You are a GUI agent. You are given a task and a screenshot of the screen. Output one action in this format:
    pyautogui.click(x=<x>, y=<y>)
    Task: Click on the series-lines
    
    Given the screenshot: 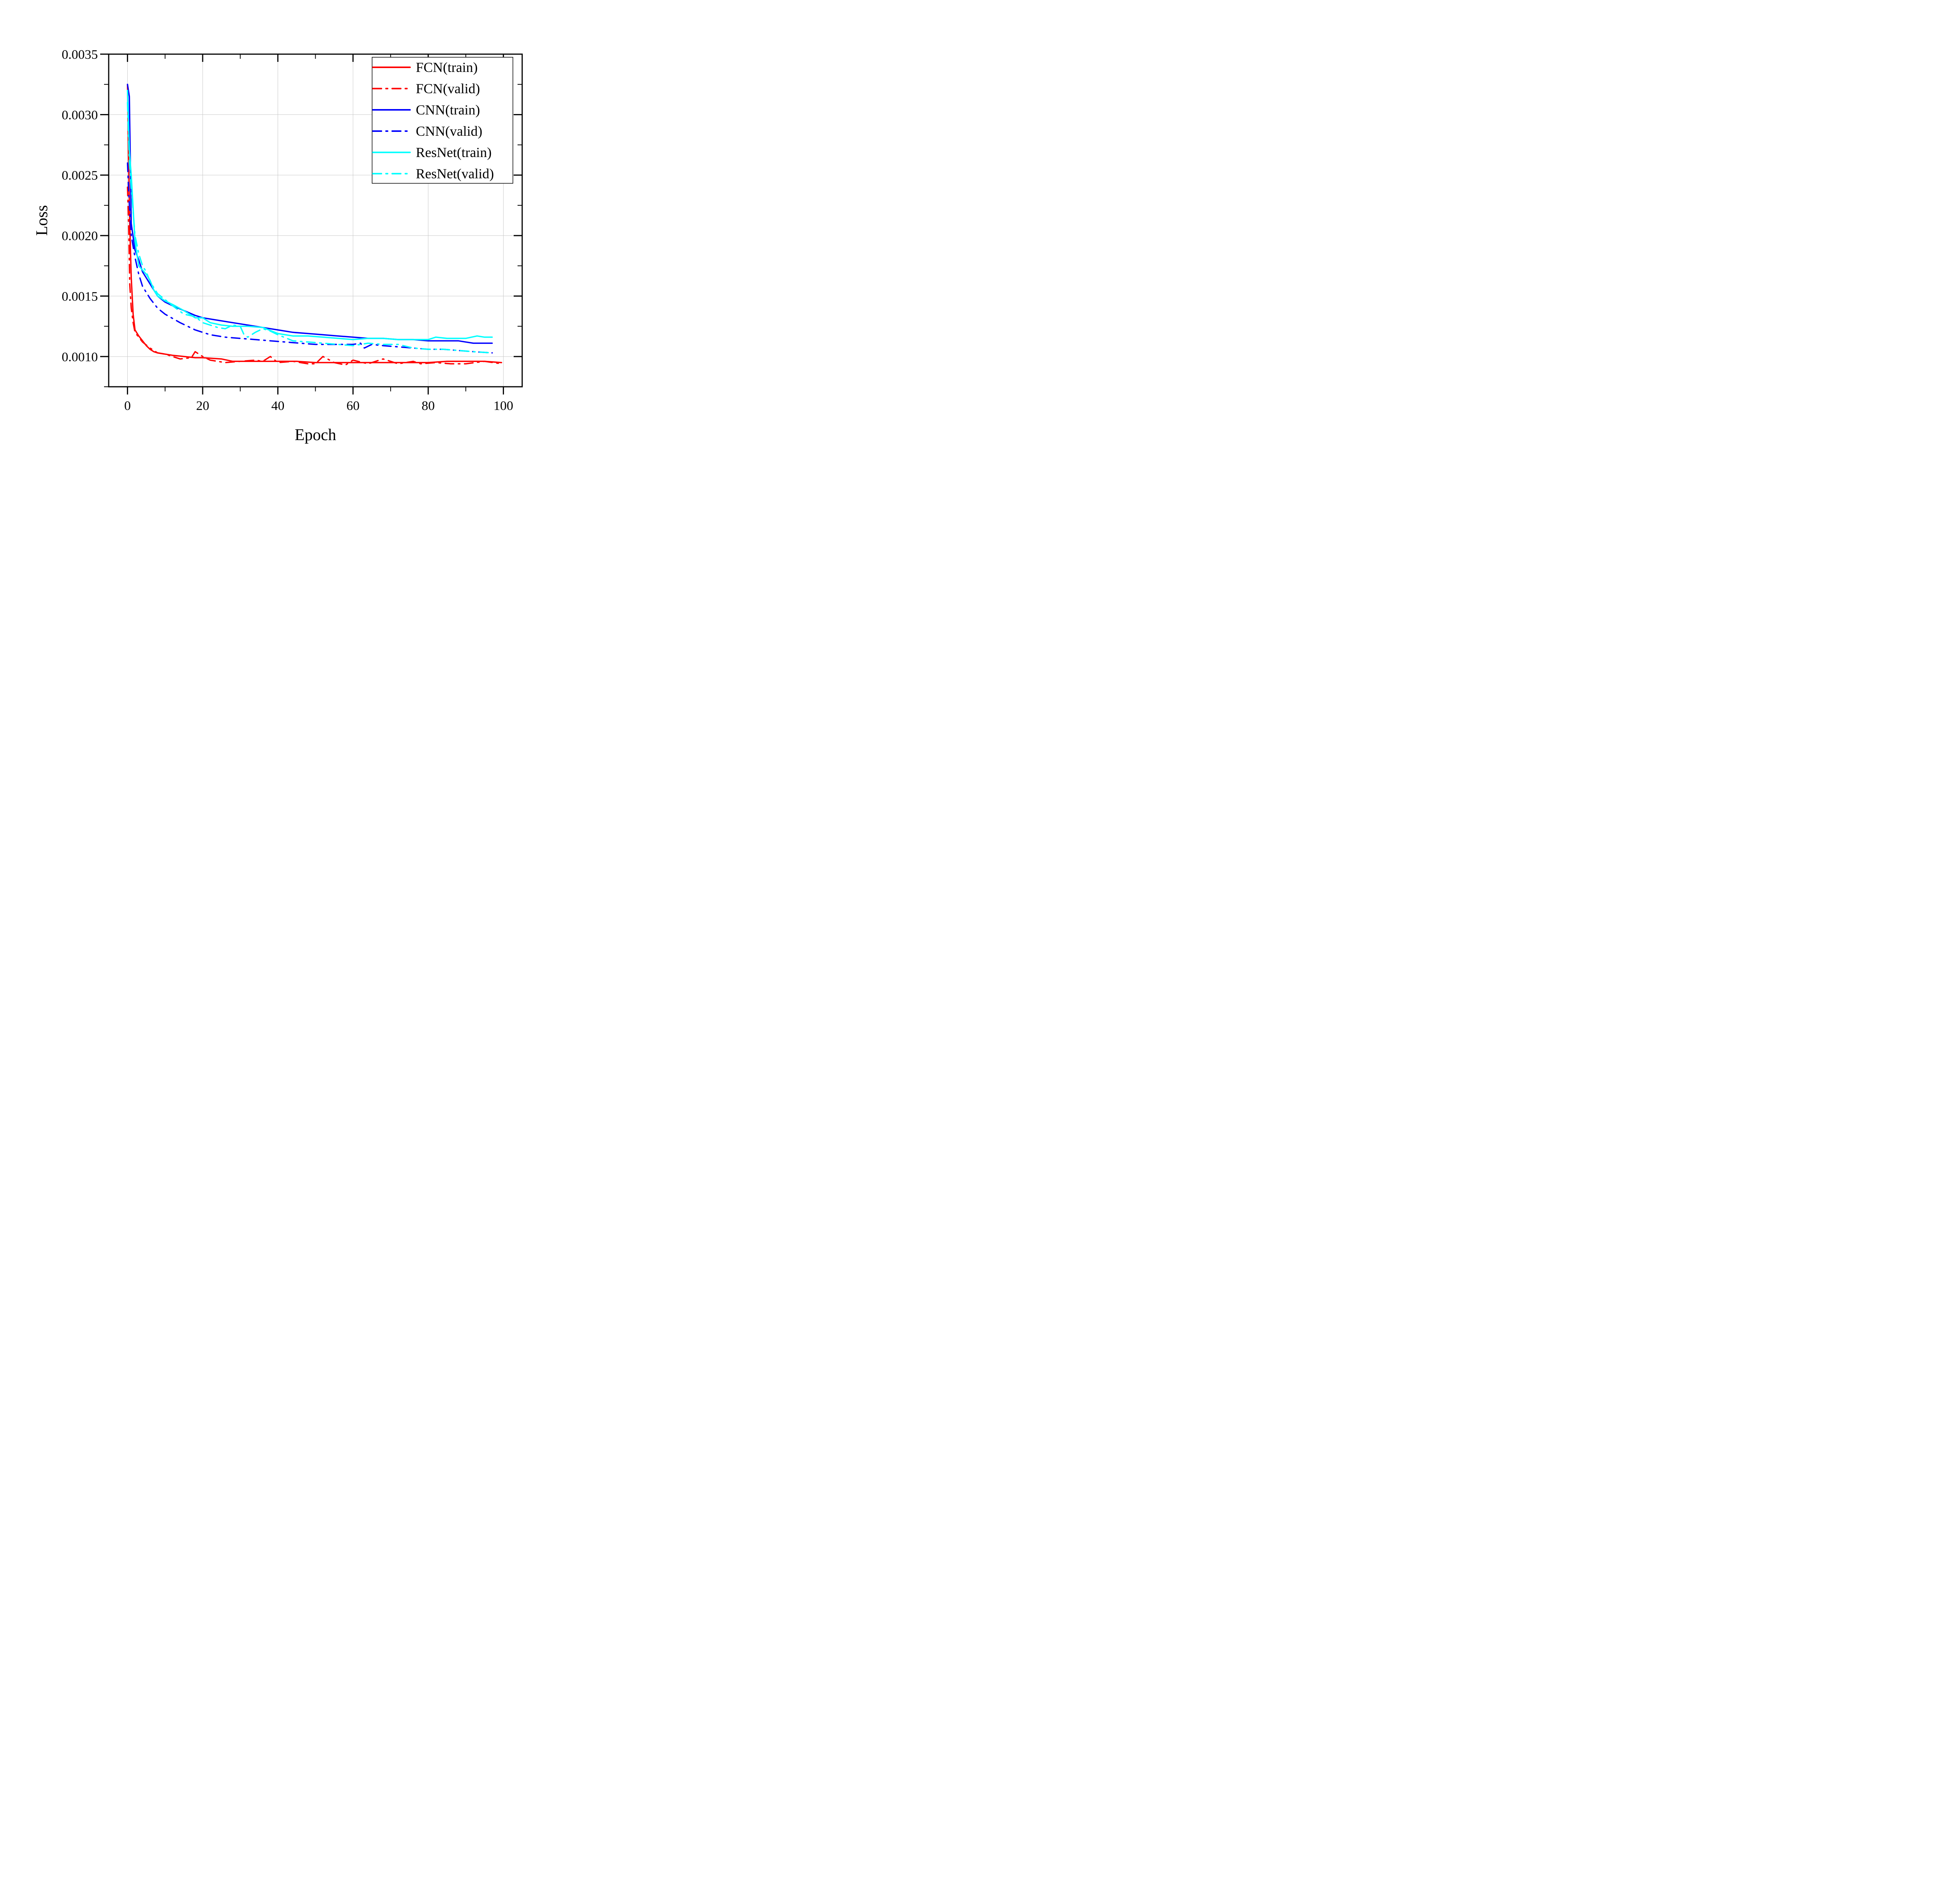 What is the action you would take?
    pyautogui.click(x=314, y=225)
    